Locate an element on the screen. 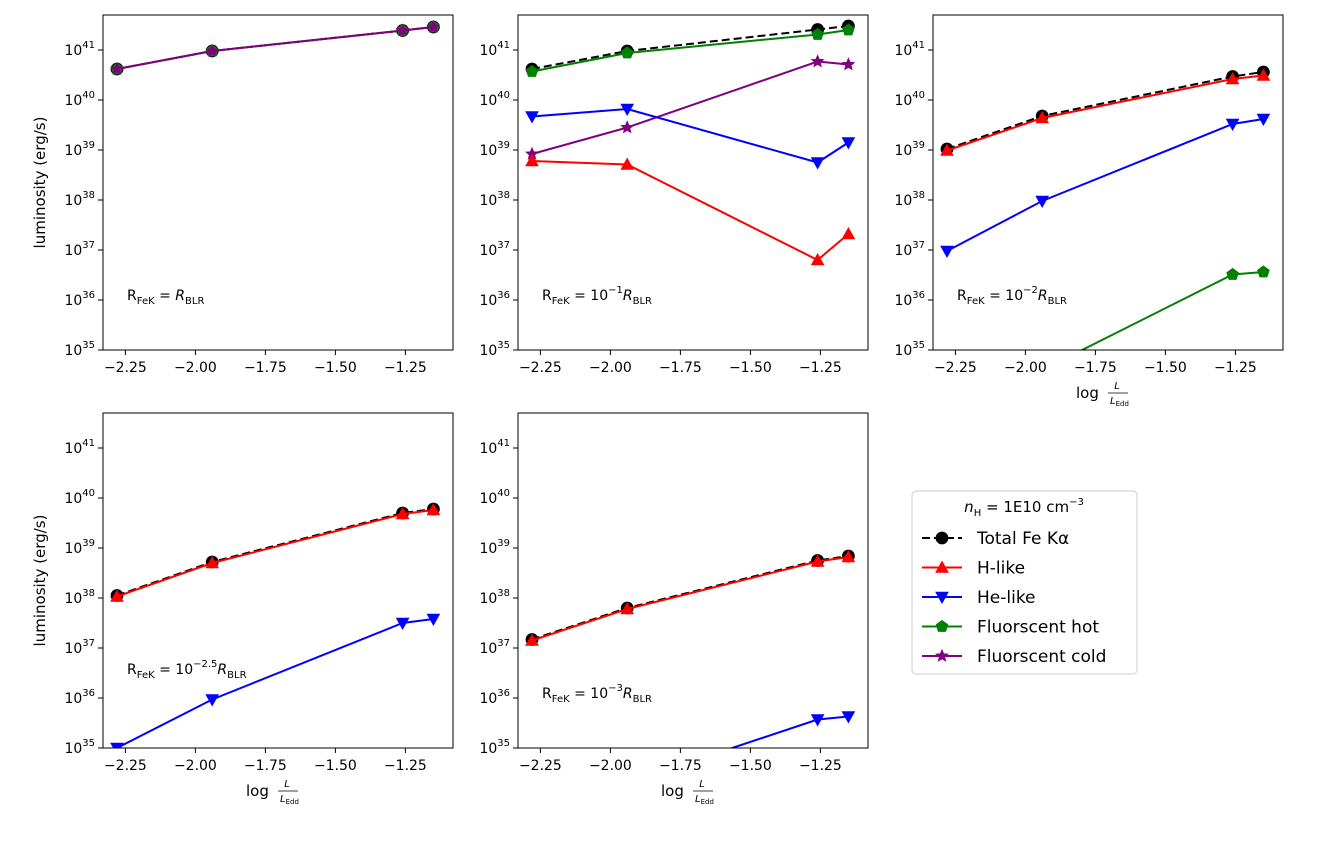 The height and width of the screenshot is (844, 1320). legend-label: He-like is located at coordinates (1006, 598).